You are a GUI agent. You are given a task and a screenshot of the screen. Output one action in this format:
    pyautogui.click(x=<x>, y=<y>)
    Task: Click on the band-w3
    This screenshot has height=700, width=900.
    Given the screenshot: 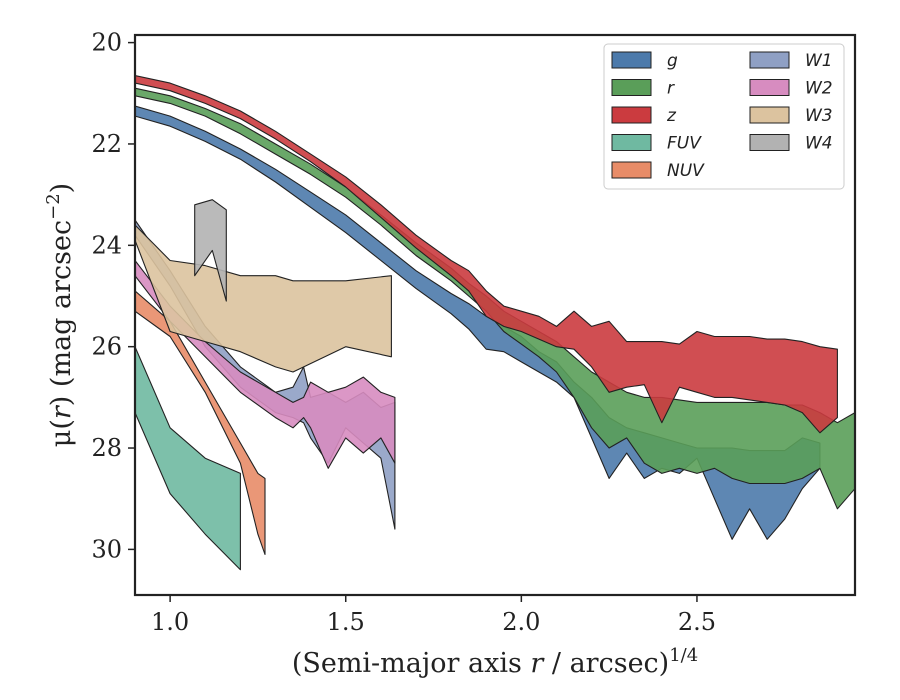 What is the action you would take?
    pyautogui.click(x=263, y=298)
    